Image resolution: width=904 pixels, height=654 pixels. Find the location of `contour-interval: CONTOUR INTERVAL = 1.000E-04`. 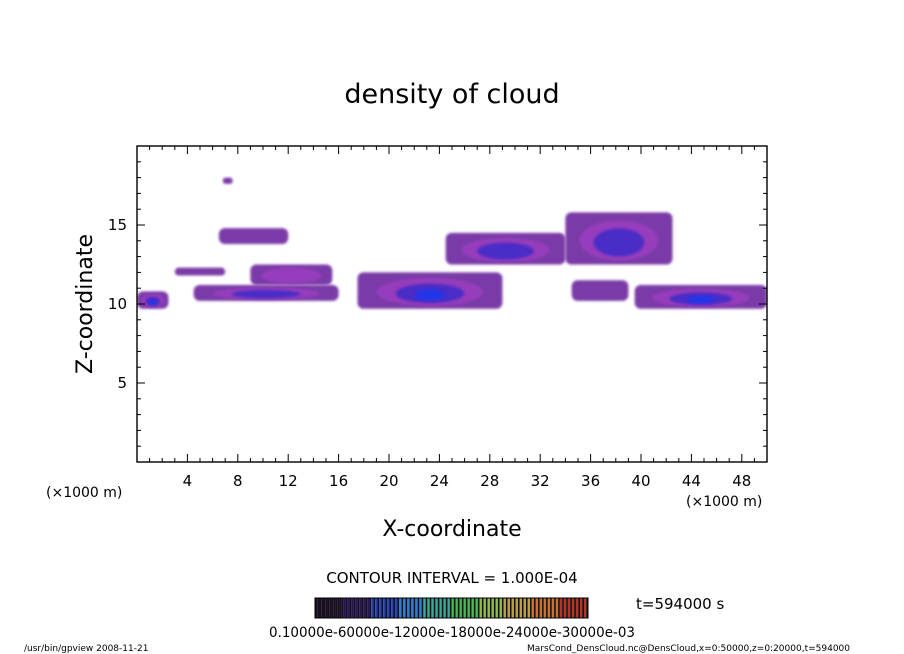

contour-interval: CONTOUR INTERVAL = 1.000E-04 is located at coordinates (451, 578).